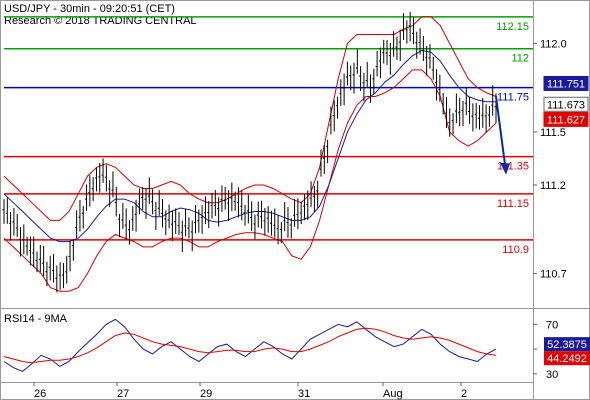  Describe the element at coordinates (553, 133) in the screenshot. I see `price-tick-label: 111.5` at that location.